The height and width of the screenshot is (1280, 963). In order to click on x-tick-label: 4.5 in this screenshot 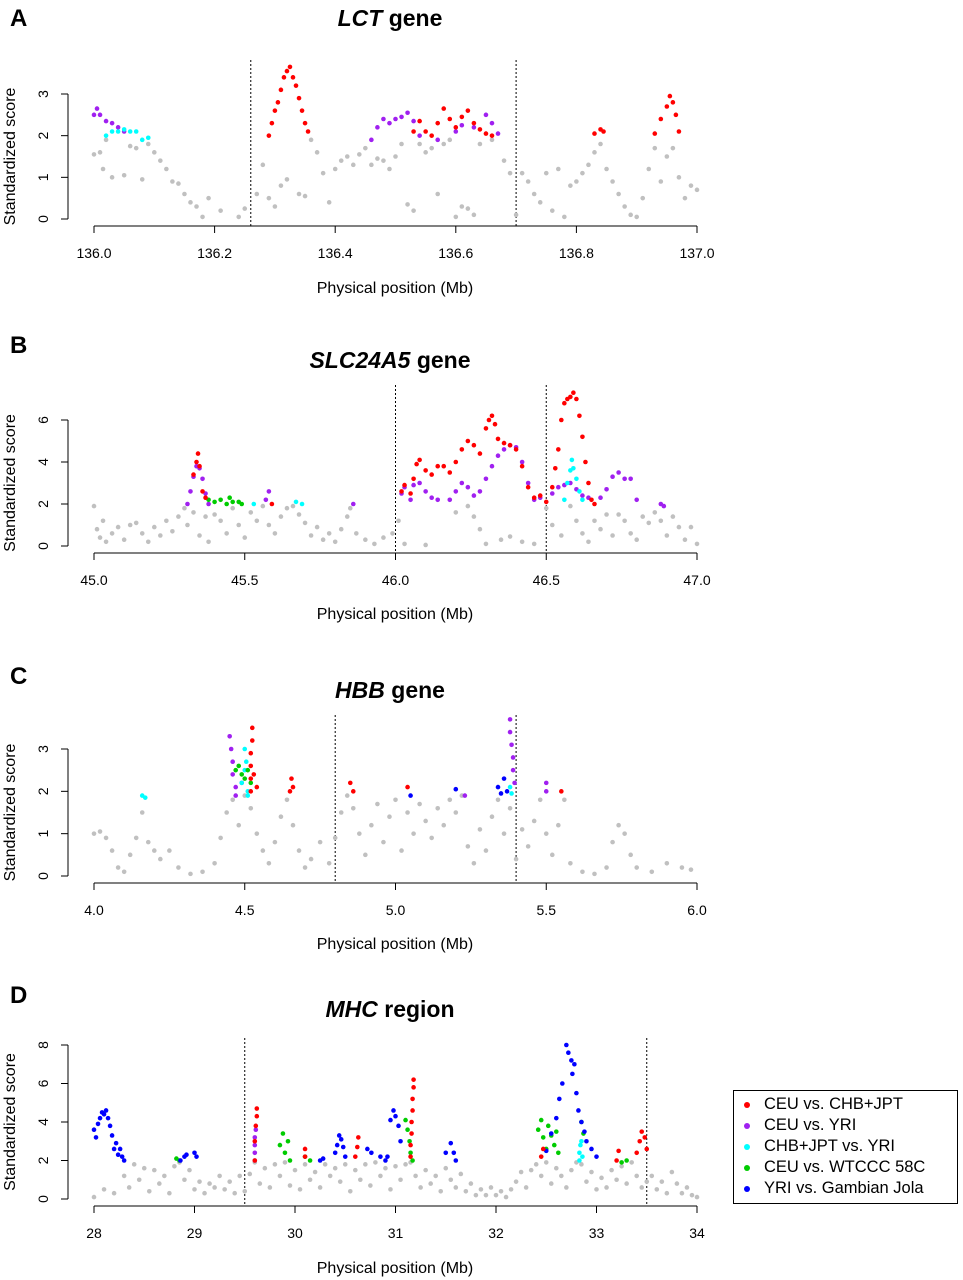, I will do `click(245, 910)`.